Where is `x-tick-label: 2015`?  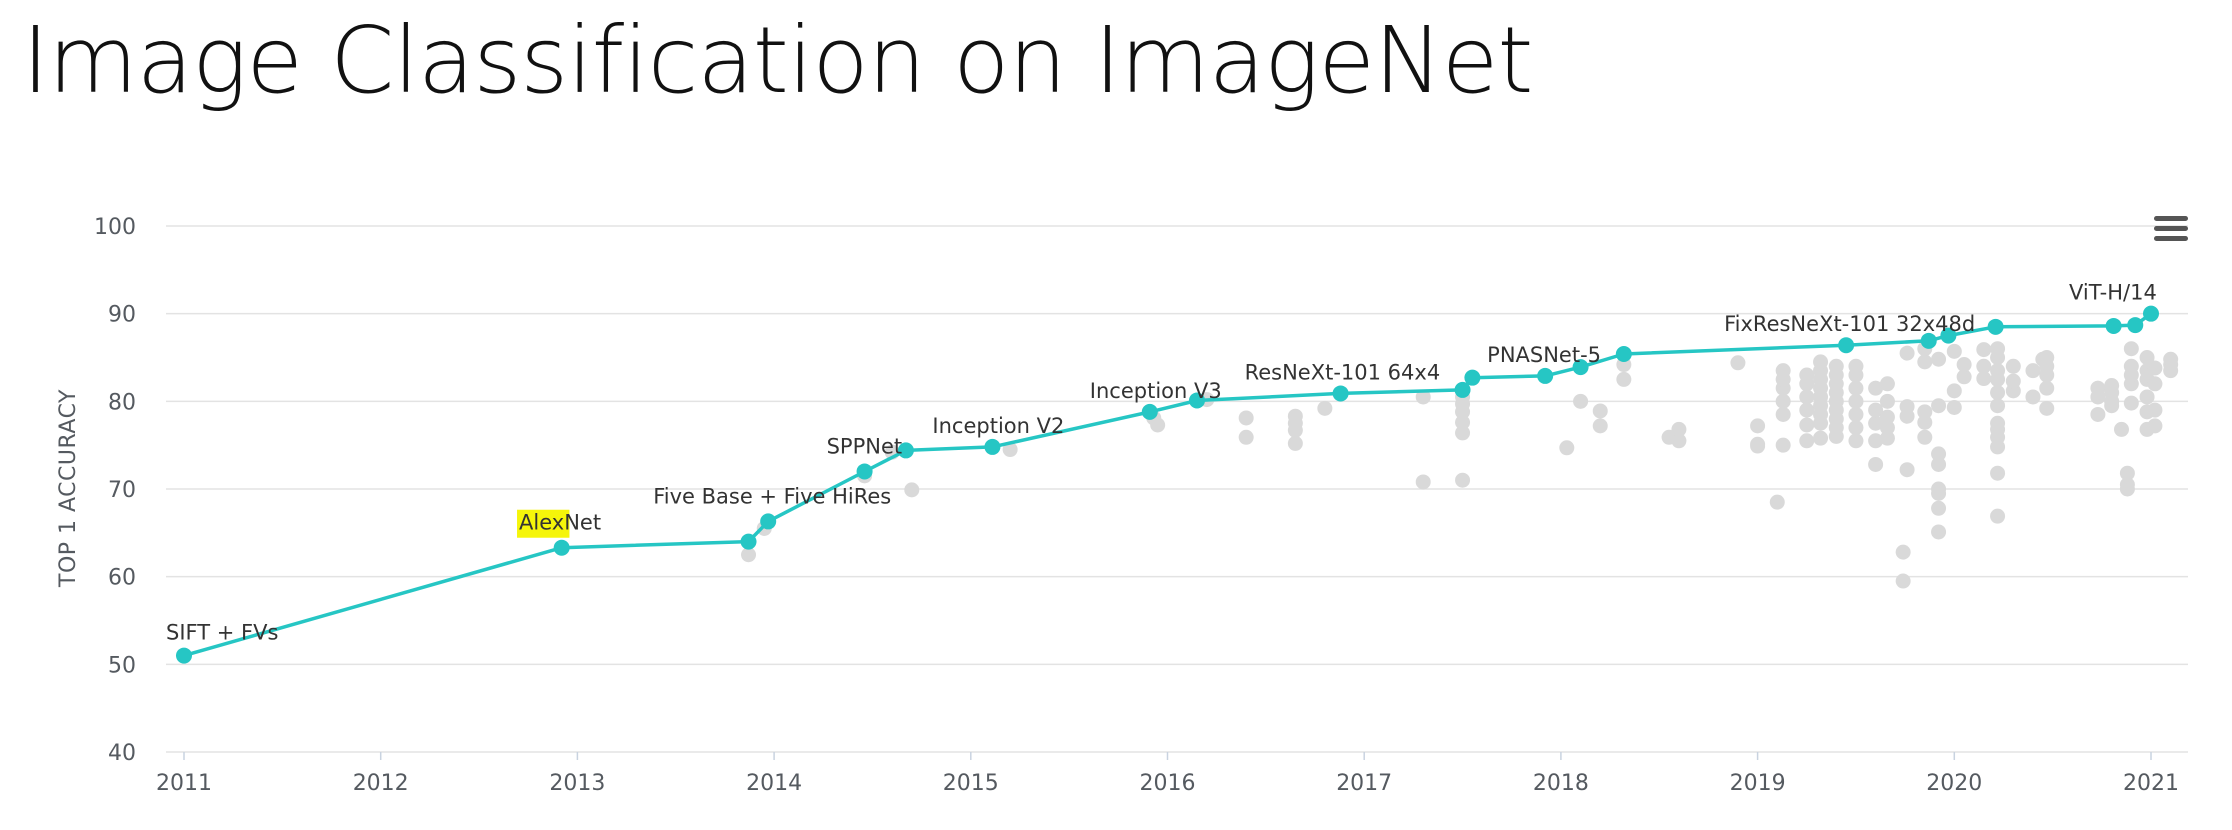 x-tick-label: 2015 is located at coordinates (971, 783).